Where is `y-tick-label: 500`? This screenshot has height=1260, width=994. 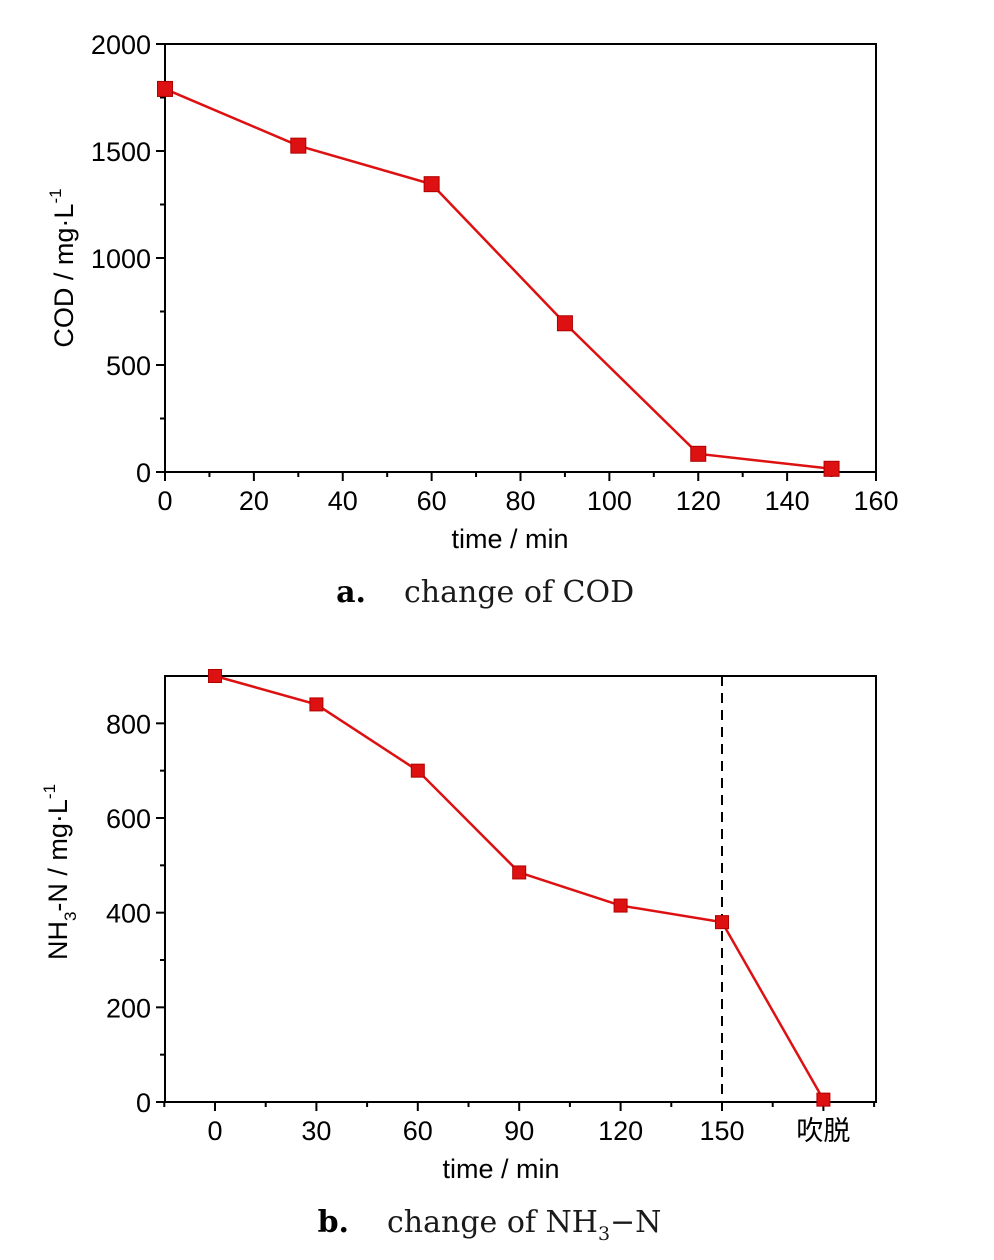
y-tick-label: 500 is located at coordinates (128, 366).